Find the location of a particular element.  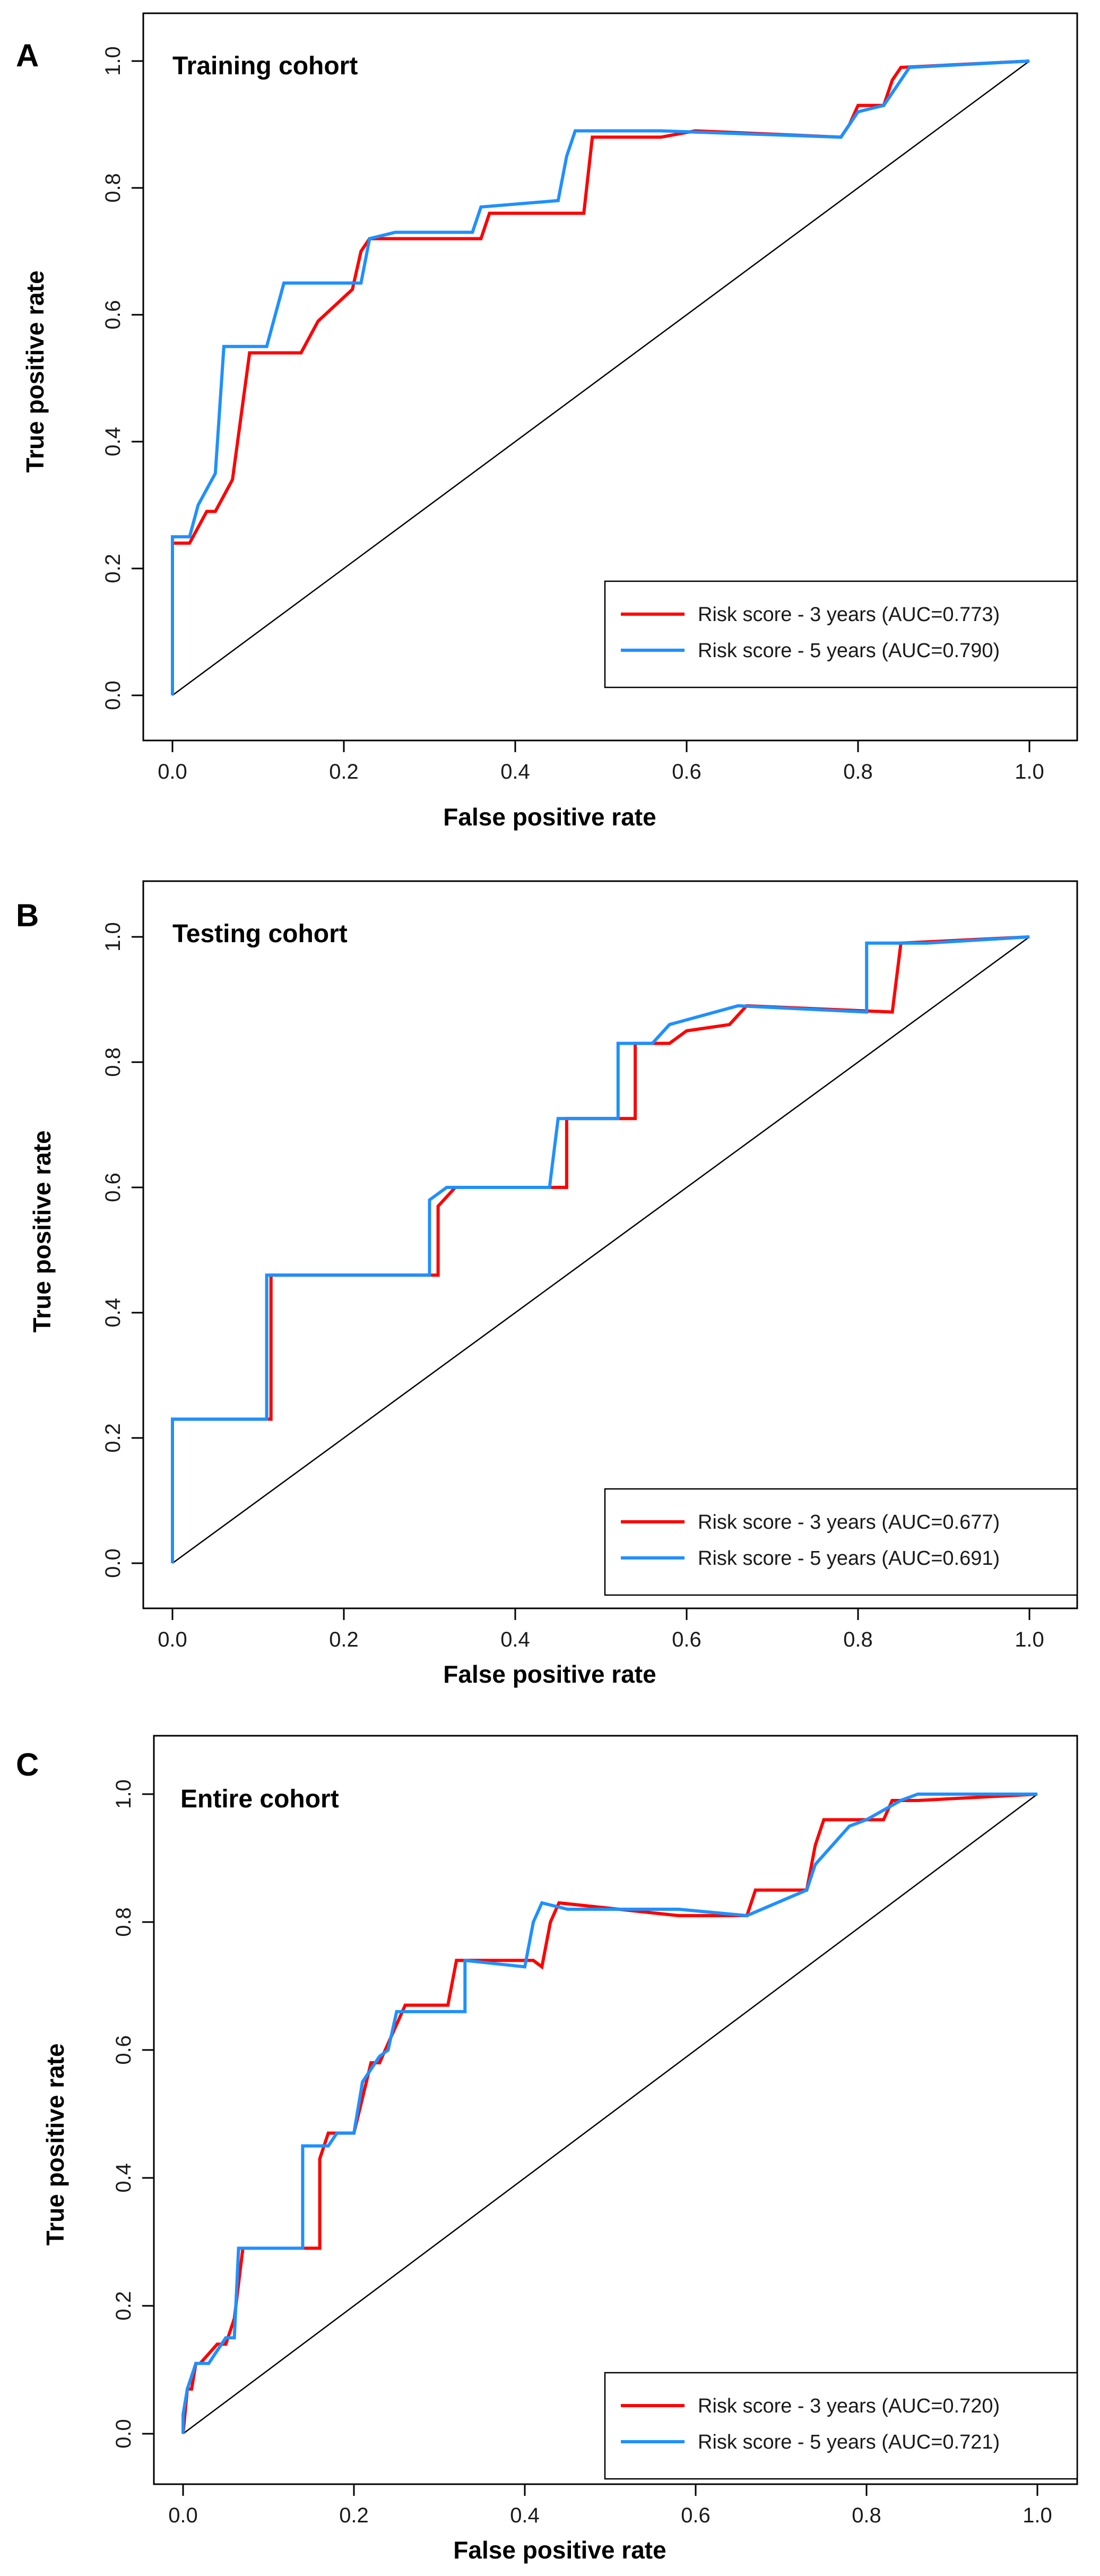

panel-label: C is located at coordinates (28, 1764).